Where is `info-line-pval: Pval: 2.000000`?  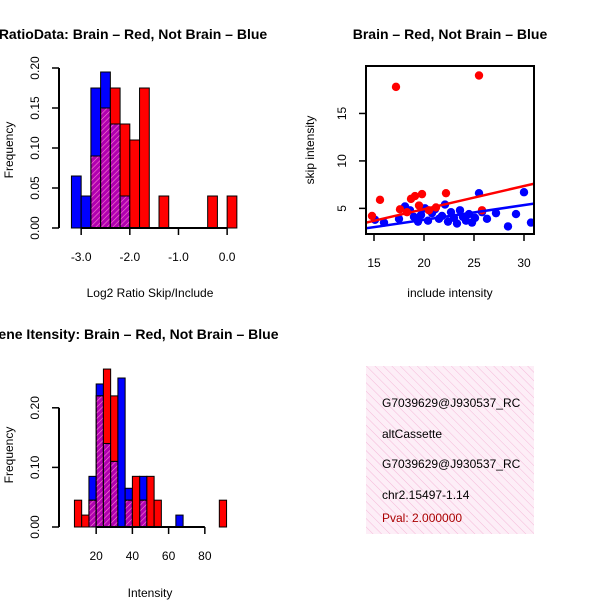 info-line-pval: Pval: 2.000000 is located at coordinates (422, 518).